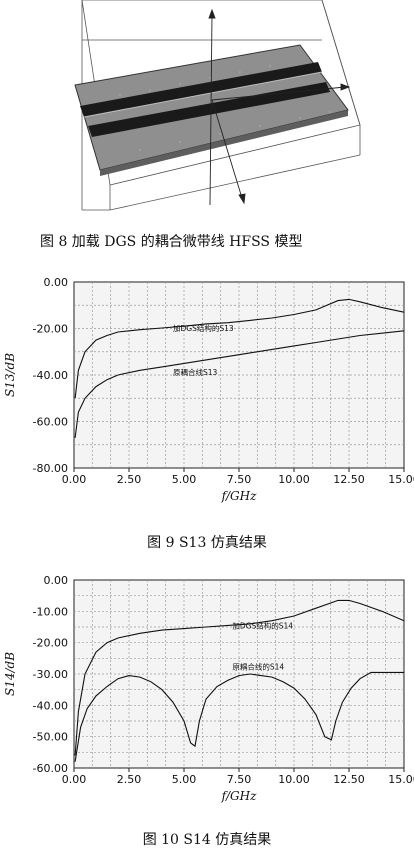 This screenshot has height=852, width=414. I want to click on substrate-texture, so click(225, 108).